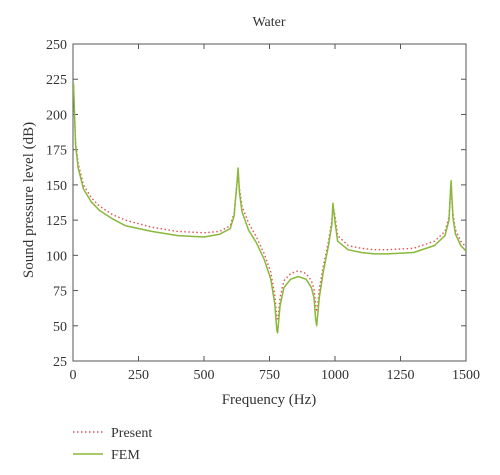 The image size is (500, 475). I want to click on x-tick-label: 1250, so click(401, 375).